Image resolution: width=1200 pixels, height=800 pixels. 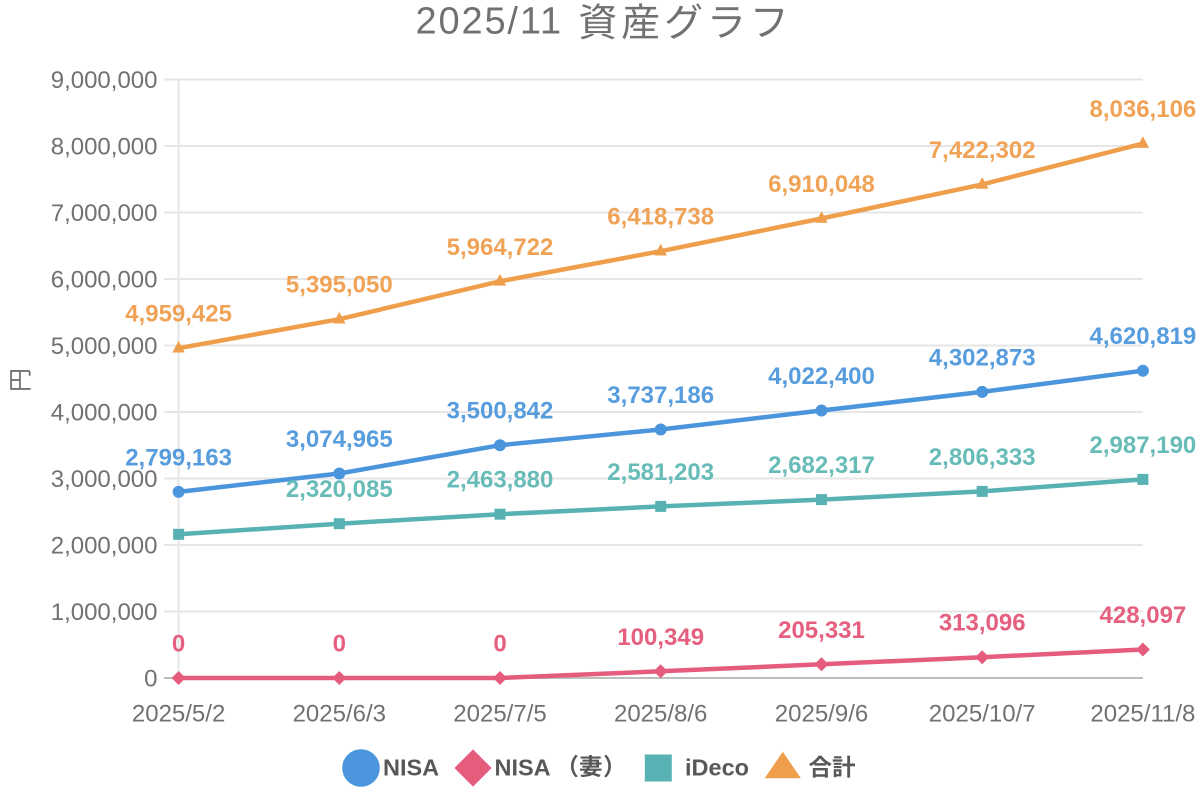 What do you see at coordinates (339, 439) in the screenshot?
I see `svg-text: 3,074,965` at bounding box center [339, 439].